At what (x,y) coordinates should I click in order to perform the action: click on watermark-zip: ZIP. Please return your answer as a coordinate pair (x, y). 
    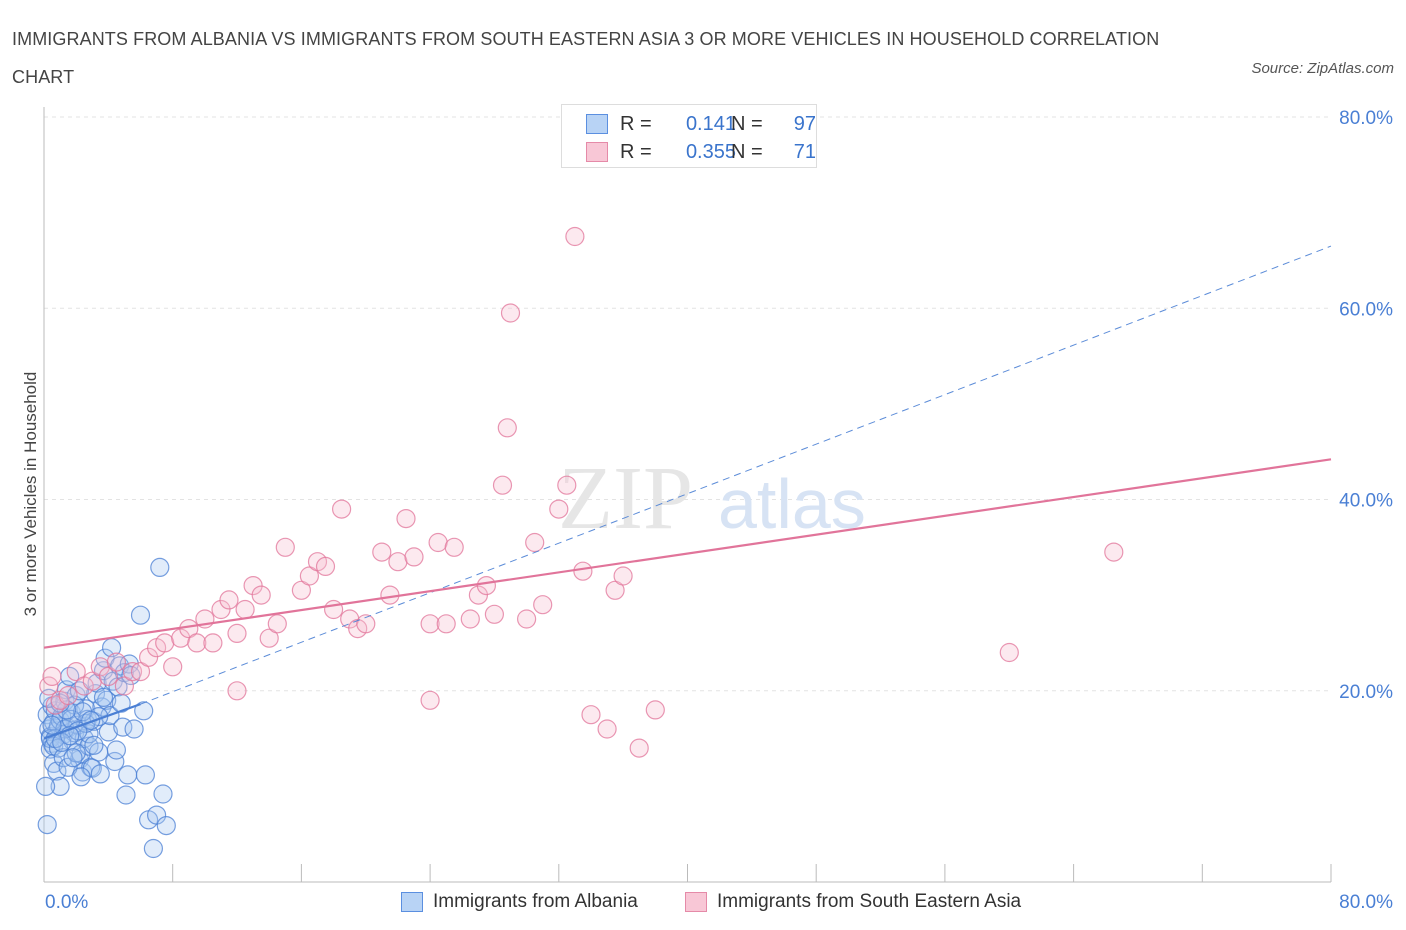
    Looking at the image, I should click on (625, 498).